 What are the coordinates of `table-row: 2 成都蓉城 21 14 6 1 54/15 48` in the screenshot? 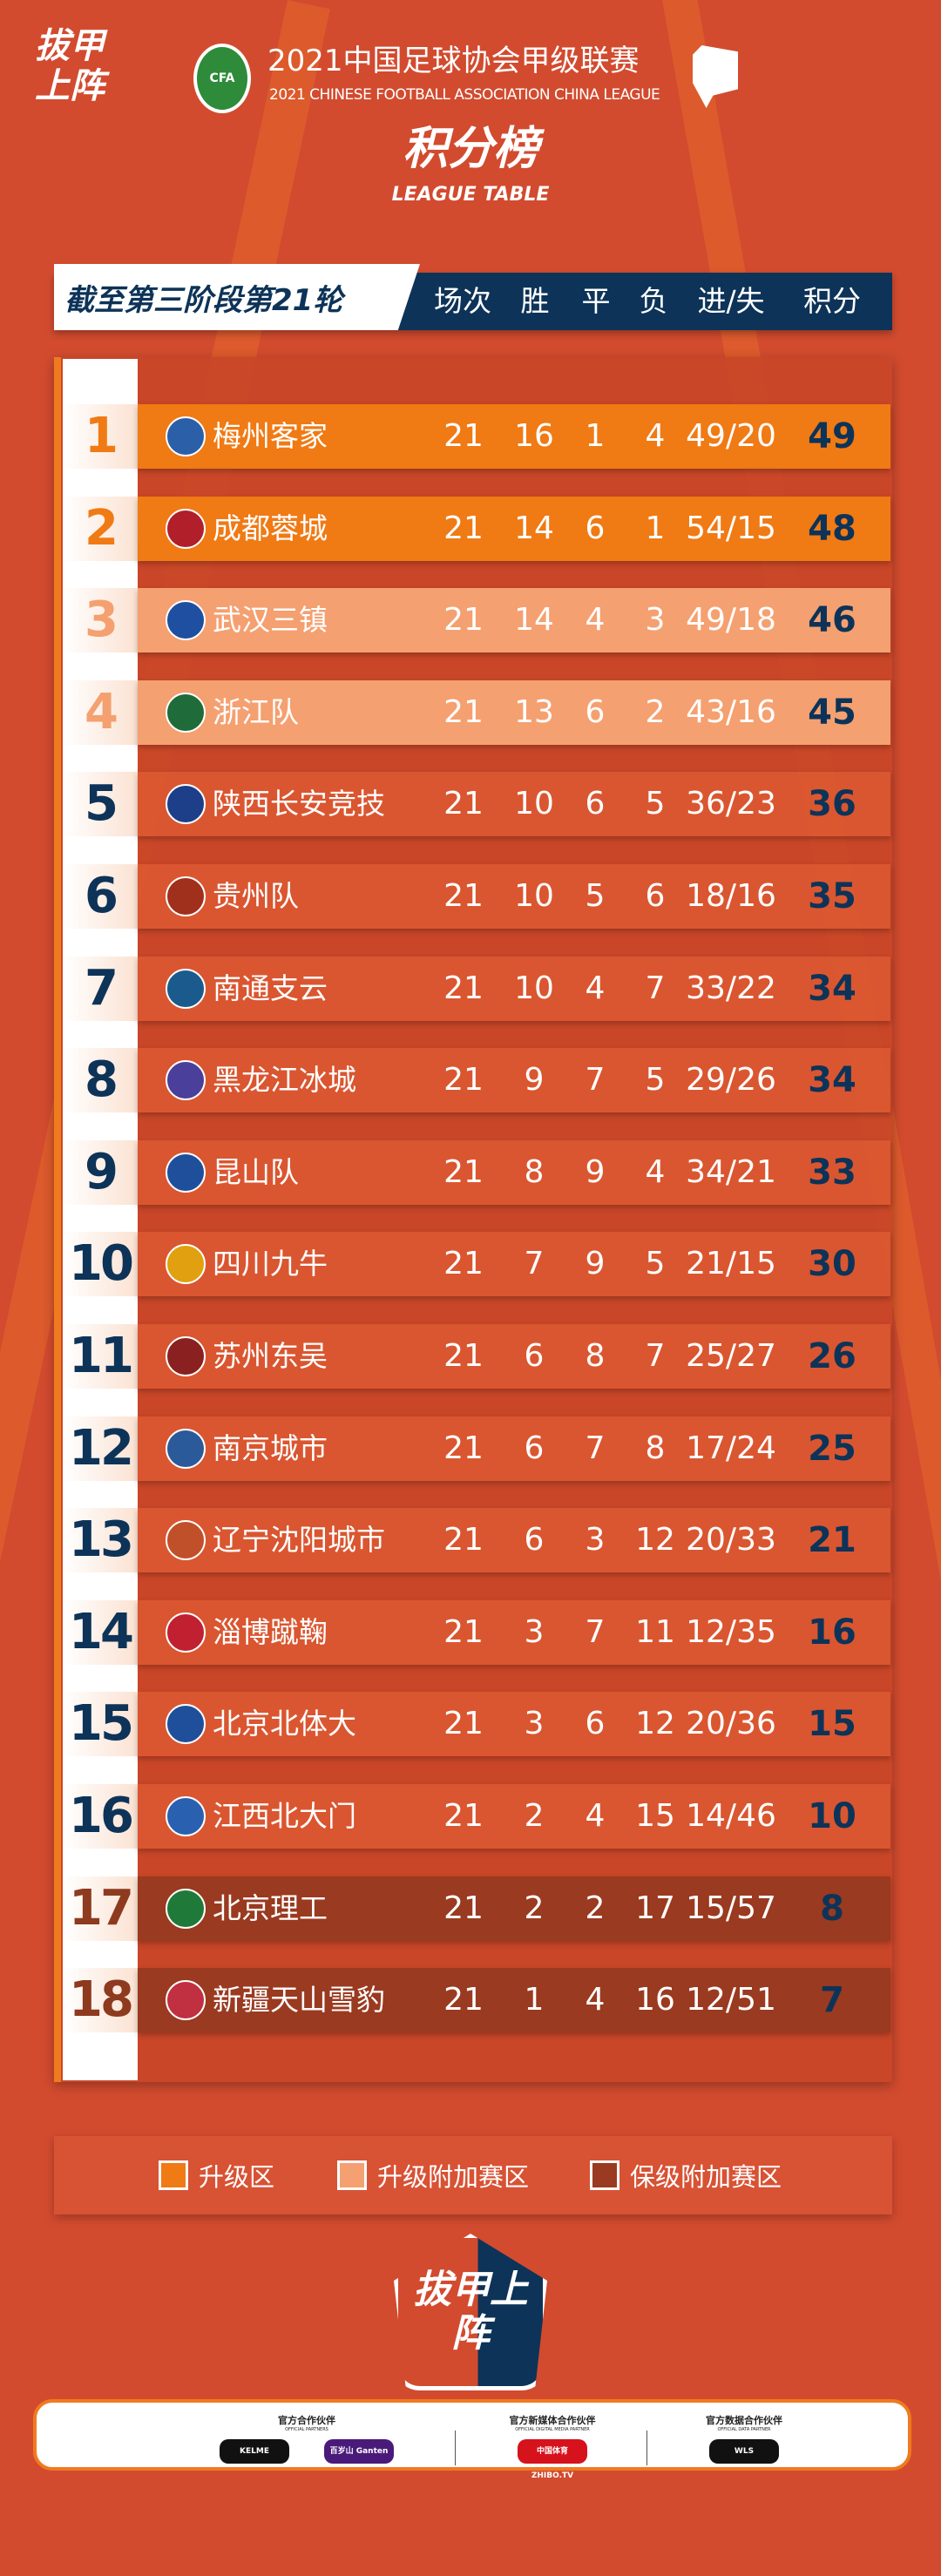 It's located at (476, 528).